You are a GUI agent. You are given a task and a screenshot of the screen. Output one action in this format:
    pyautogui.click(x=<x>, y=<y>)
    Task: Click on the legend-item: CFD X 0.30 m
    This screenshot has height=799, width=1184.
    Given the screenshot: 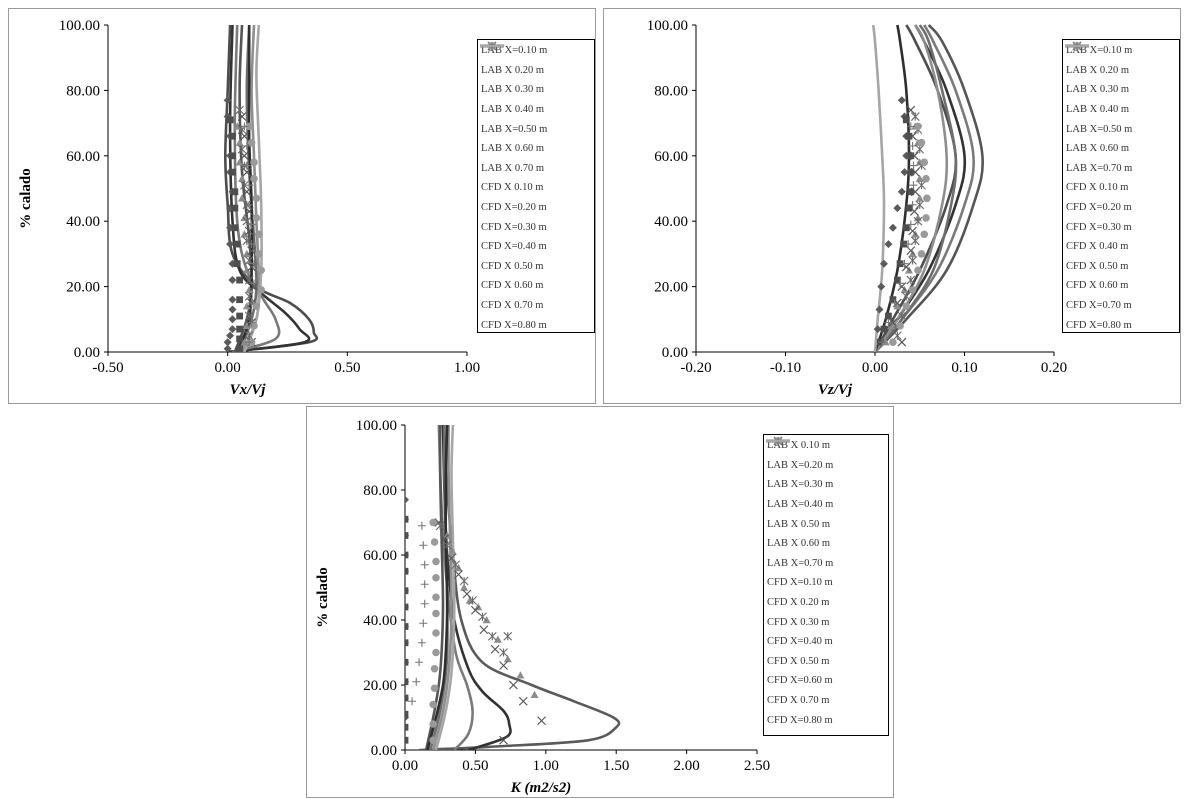 What is the action you would take?
    pyautogui.click(x=825, y=535)
    